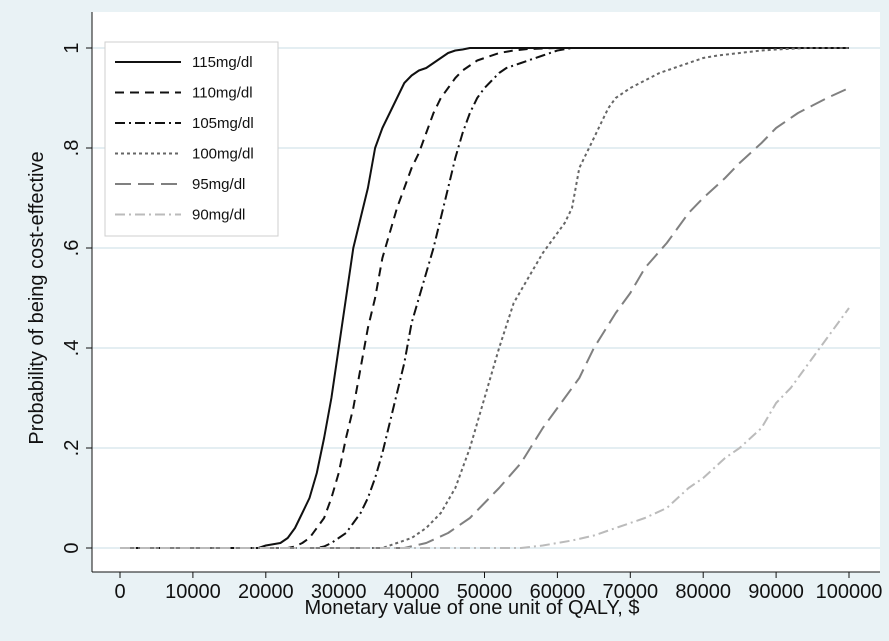 Image resolution: width=889 pixels, height=641 pixels. Describe the element at coordinates (72, 148) in the screenshot. I see `y-tick-label: .8` at that location.